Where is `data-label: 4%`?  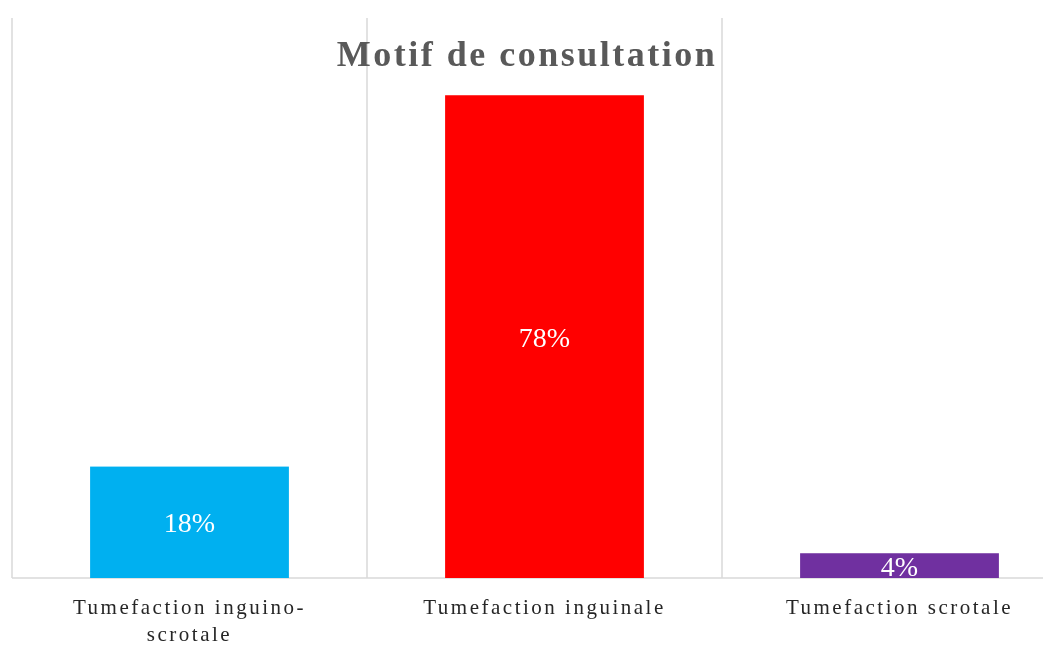
data-label: 4% is located at coordinates (899, 566).